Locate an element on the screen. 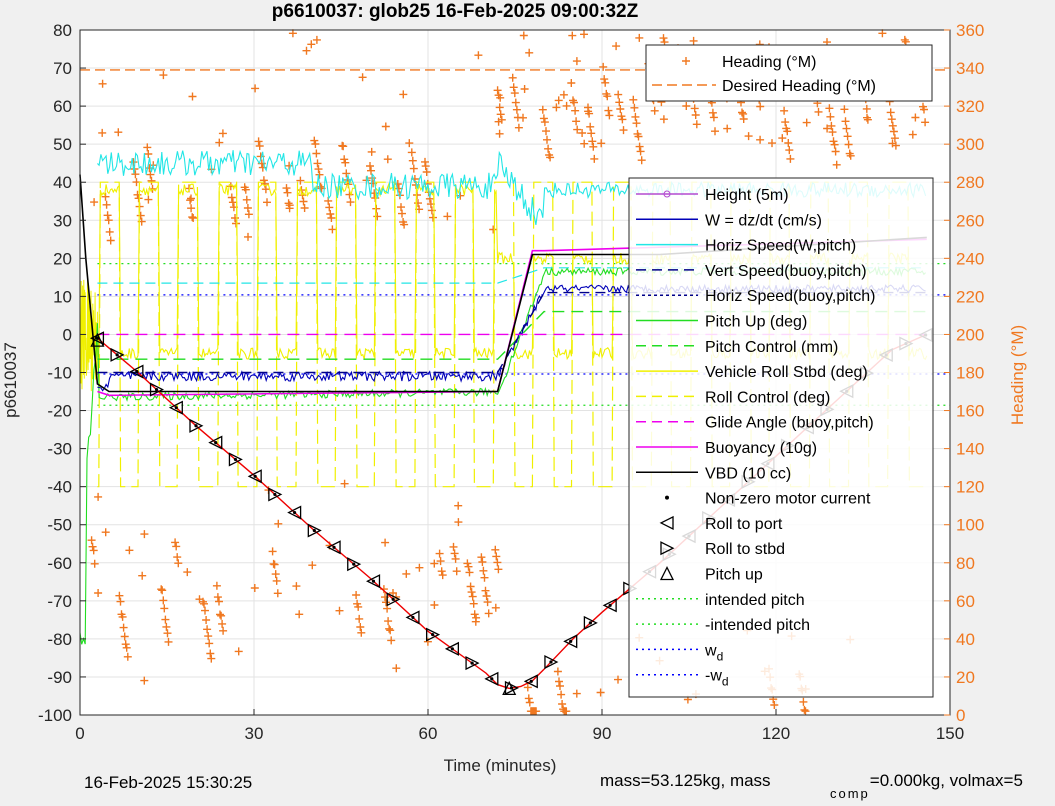 Image resolution: width=1055 pixels, height=806 pixels. legend-label: Roll to port is located at coordinates (744, 524).